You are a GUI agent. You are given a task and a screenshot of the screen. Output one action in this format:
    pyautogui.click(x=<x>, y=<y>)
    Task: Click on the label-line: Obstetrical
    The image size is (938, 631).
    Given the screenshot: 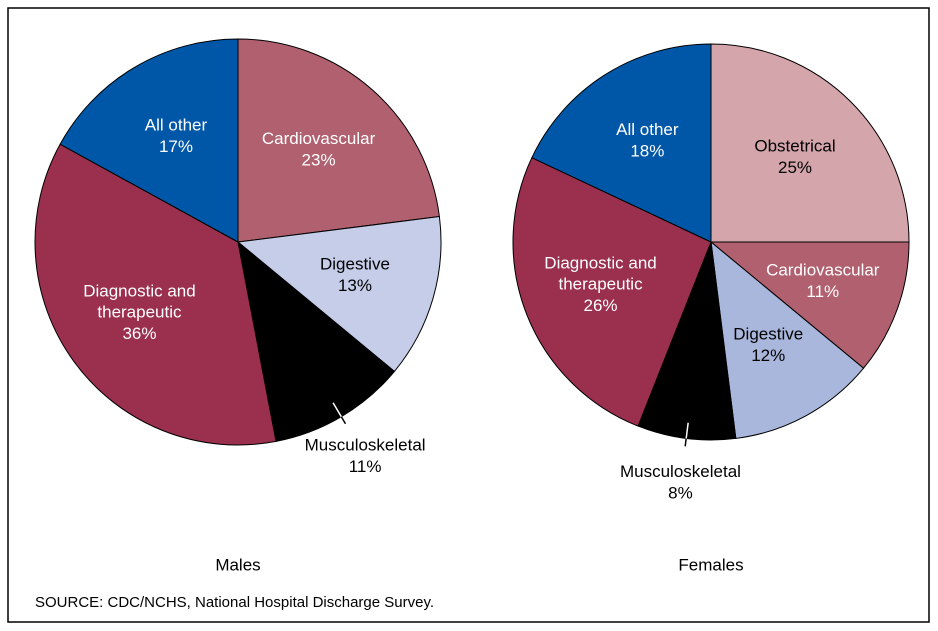 What is the action you would take?
    pyautogui.click(x=794, y=146)
    